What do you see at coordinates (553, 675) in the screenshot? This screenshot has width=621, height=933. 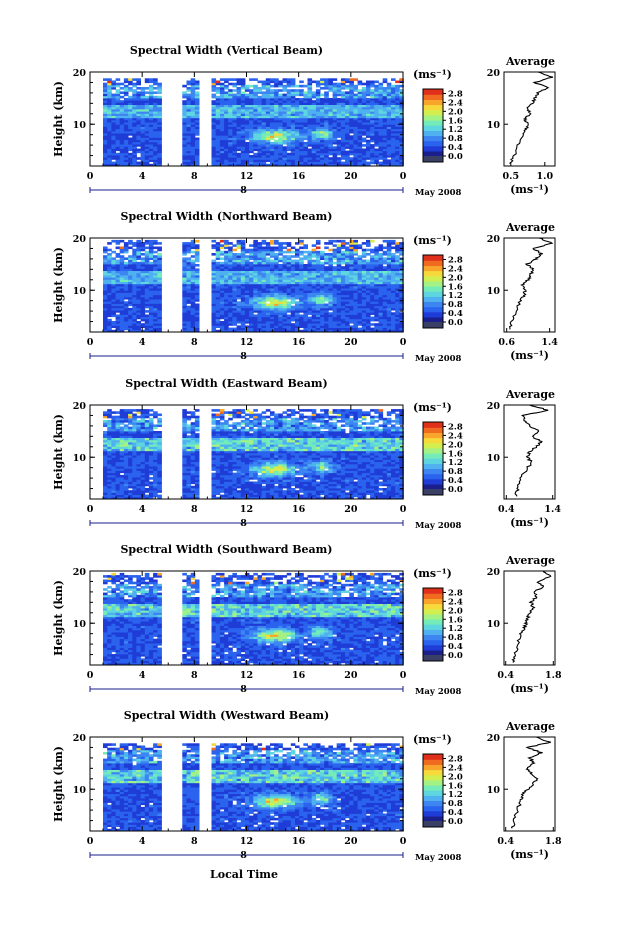 I see `profile-x-tick-label: 1.8` at bounding box center [553, 675].